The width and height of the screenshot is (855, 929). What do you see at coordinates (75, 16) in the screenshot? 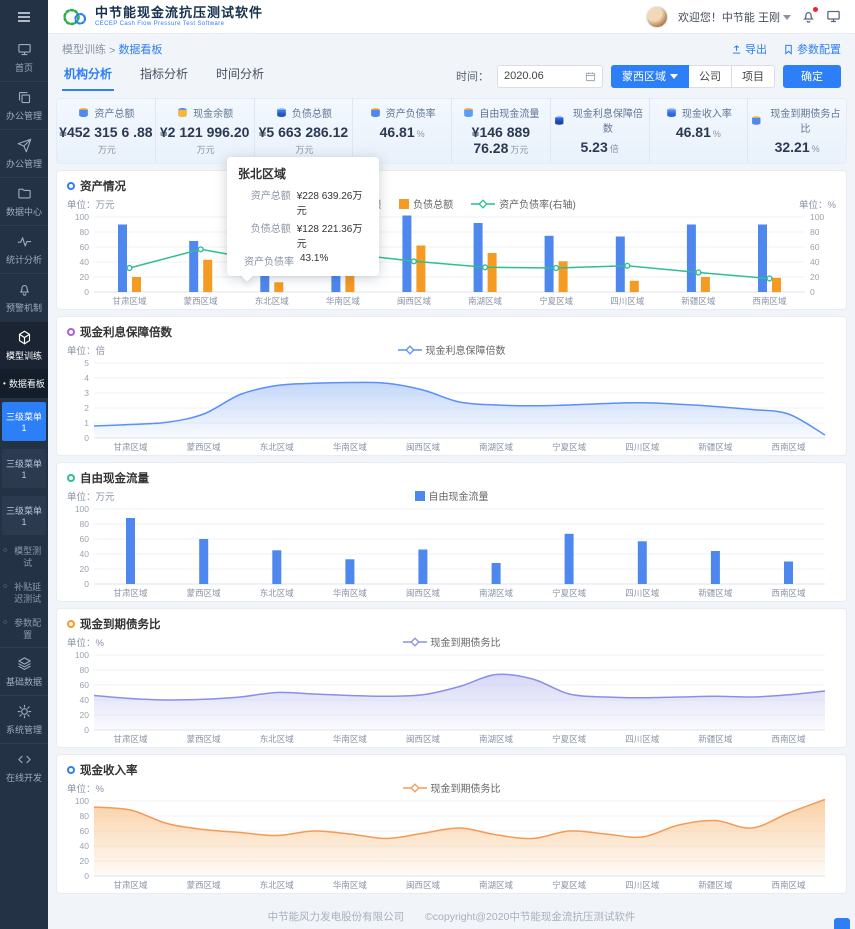
I see `brand-logo-icon` at bounding box center [75, 16].